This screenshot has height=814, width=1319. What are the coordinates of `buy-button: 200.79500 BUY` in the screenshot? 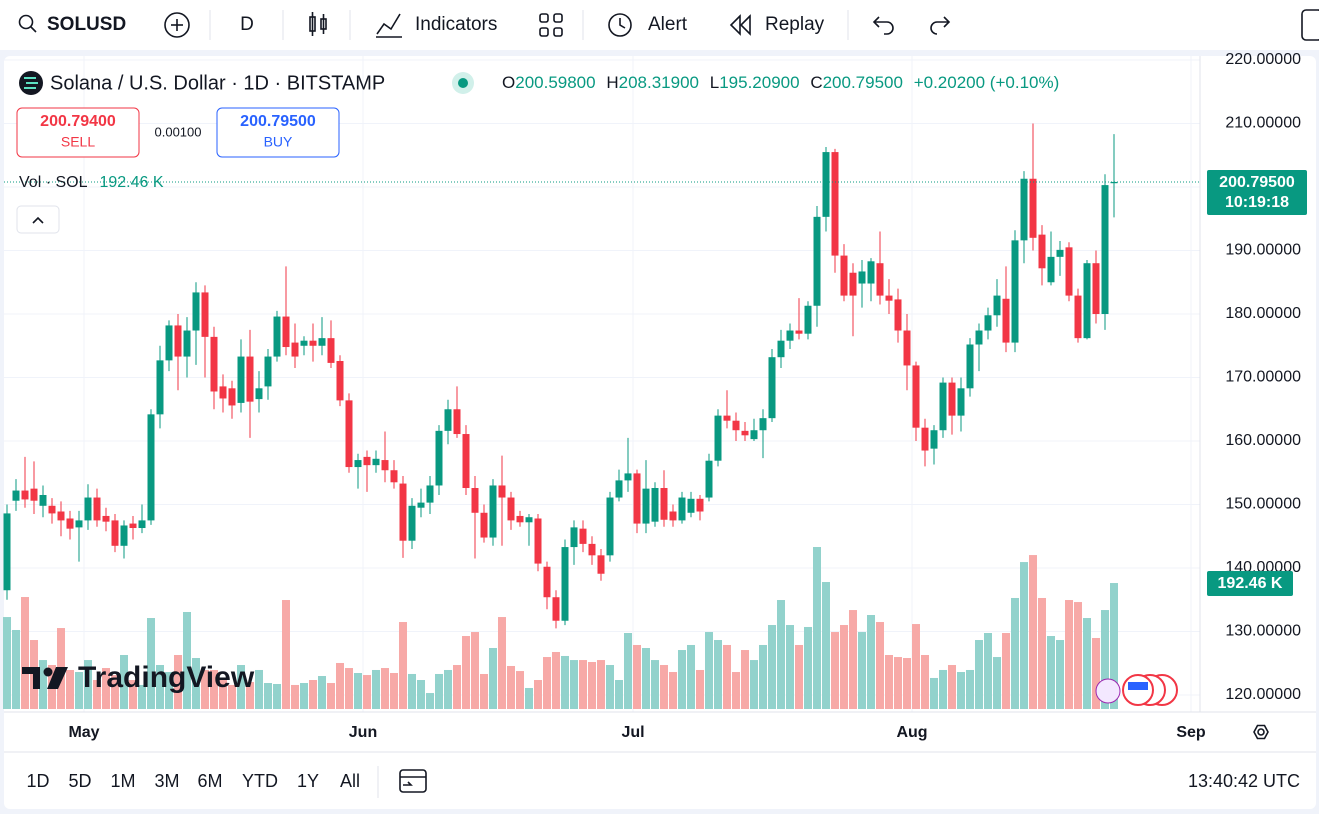 It's located at (278, 132).